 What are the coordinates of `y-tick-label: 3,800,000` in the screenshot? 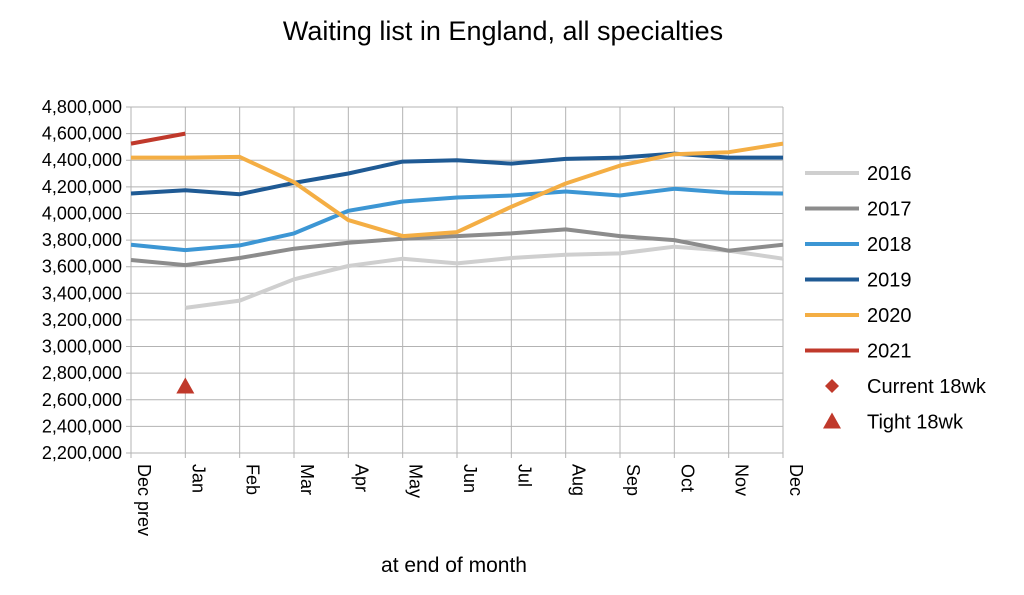 It's located at (82, 240).